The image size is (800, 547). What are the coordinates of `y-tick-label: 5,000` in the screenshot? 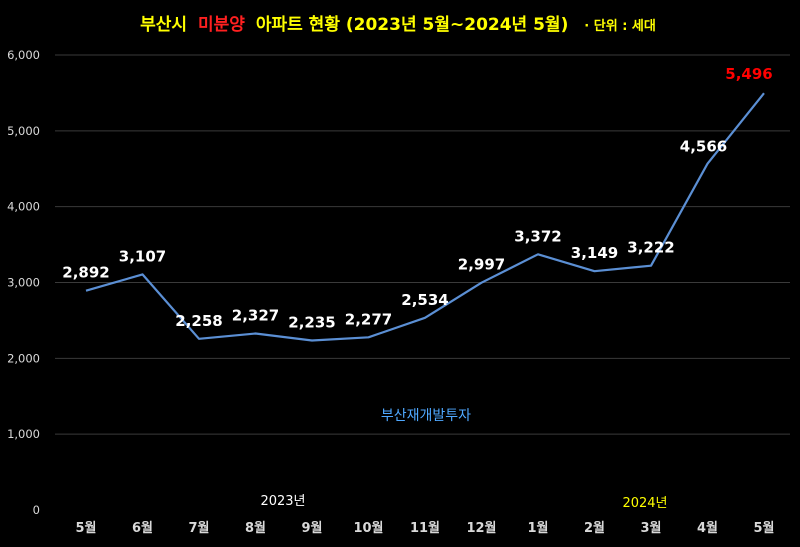 It's located at (23, 131).